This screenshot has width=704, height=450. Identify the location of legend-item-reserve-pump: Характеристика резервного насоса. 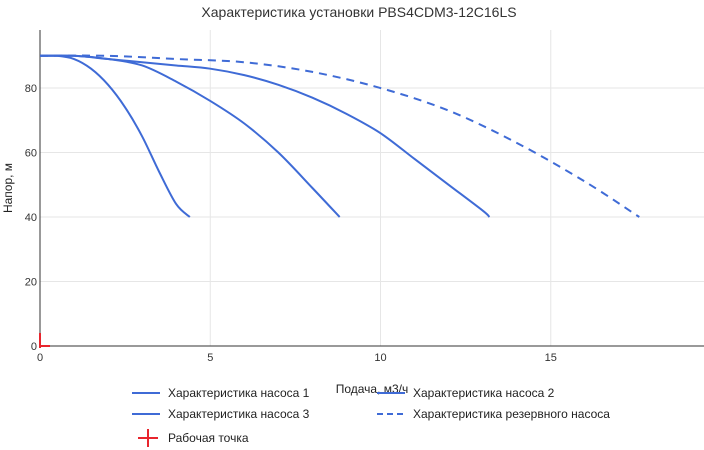
(492, 414).